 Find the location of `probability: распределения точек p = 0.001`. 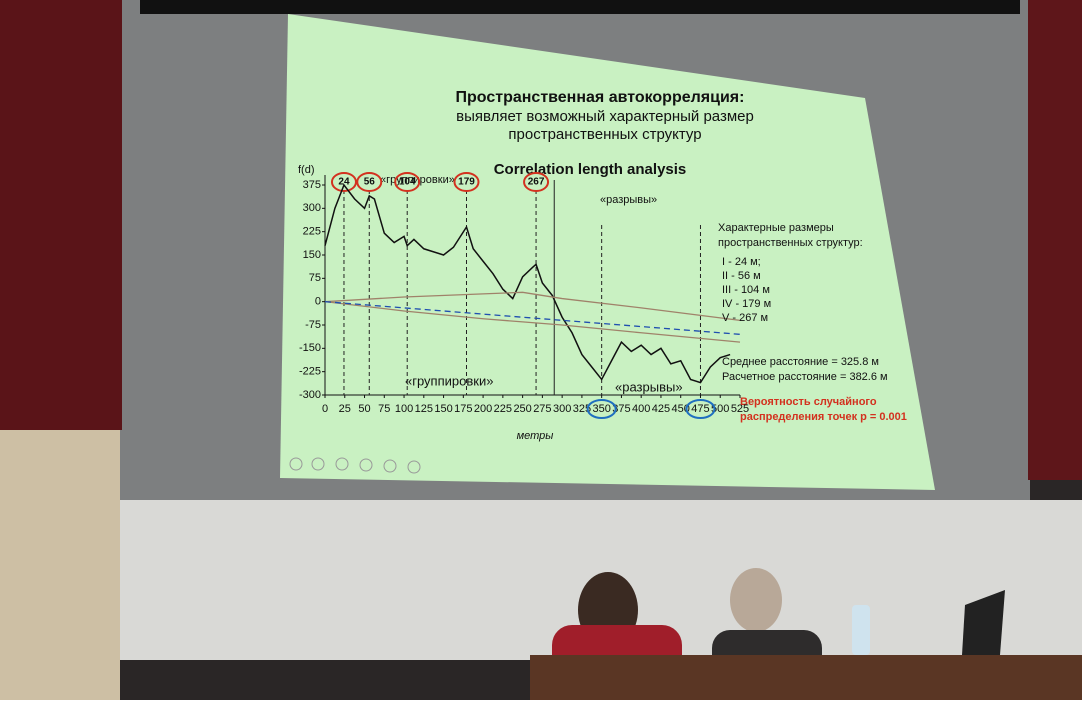

probability: распределения точек p = 0.001 is located at coordinates (823, 417).